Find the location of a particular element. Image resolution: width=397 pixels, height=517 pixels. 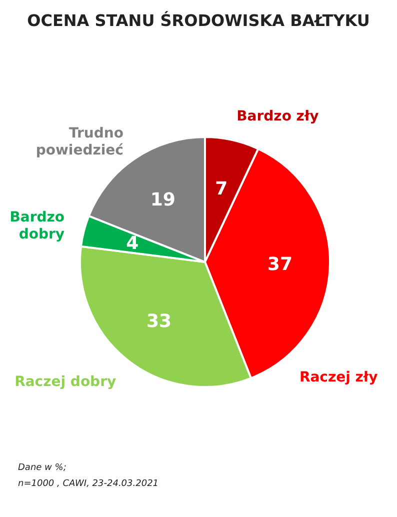

slice-label: Raczej zły is located at coordinates (338, 378).